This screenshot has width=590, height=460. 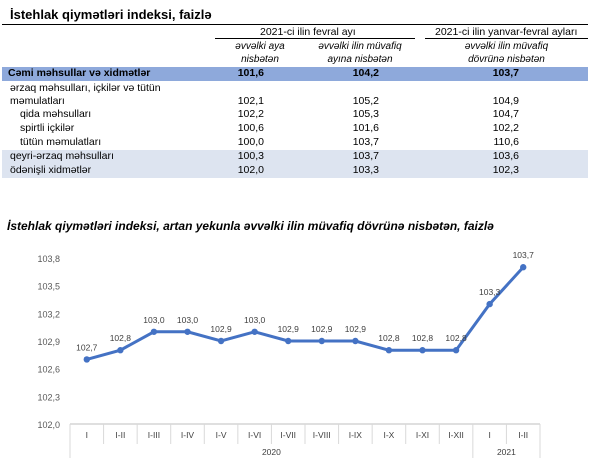 What do you see at coordinates (87, 347) in the screenshot?
I see `data-label: 102,7` at bounding box center [87, 347].